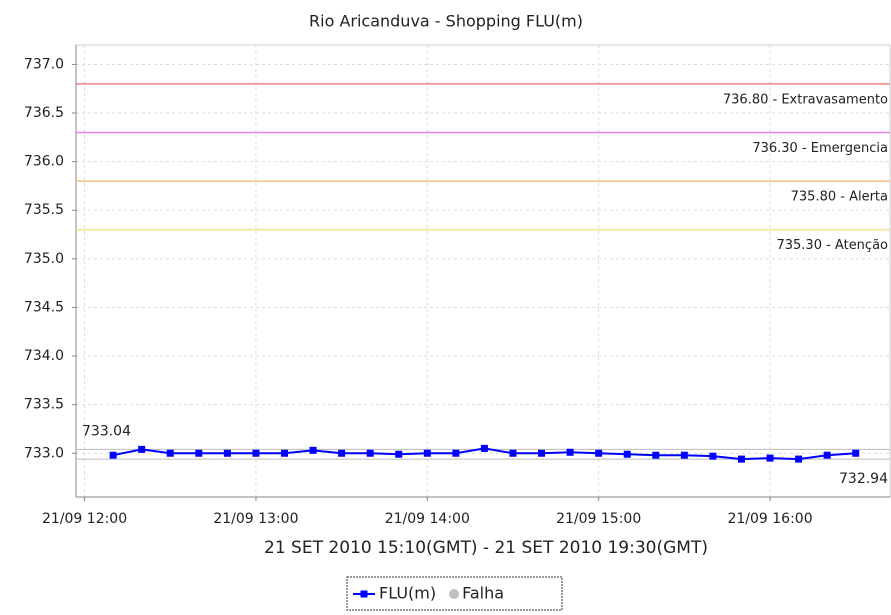 Image resolution: width=891 pixels, height=615 pixels. Describe the element at coordinates (863, 479) in the screenshot. I see `data-label: 732.94` at that location.